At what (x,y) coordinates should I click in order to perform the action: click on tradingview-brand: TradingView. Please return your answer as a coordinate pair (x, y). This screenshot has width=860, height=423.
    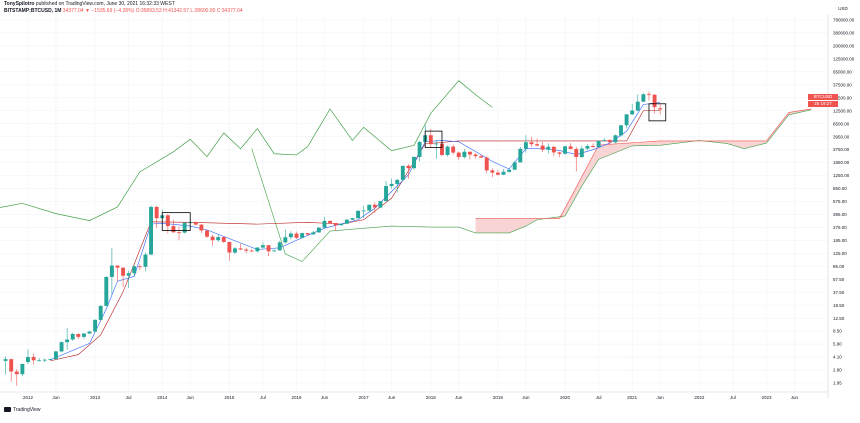
    Looking at the image, I should click on (22, 410).